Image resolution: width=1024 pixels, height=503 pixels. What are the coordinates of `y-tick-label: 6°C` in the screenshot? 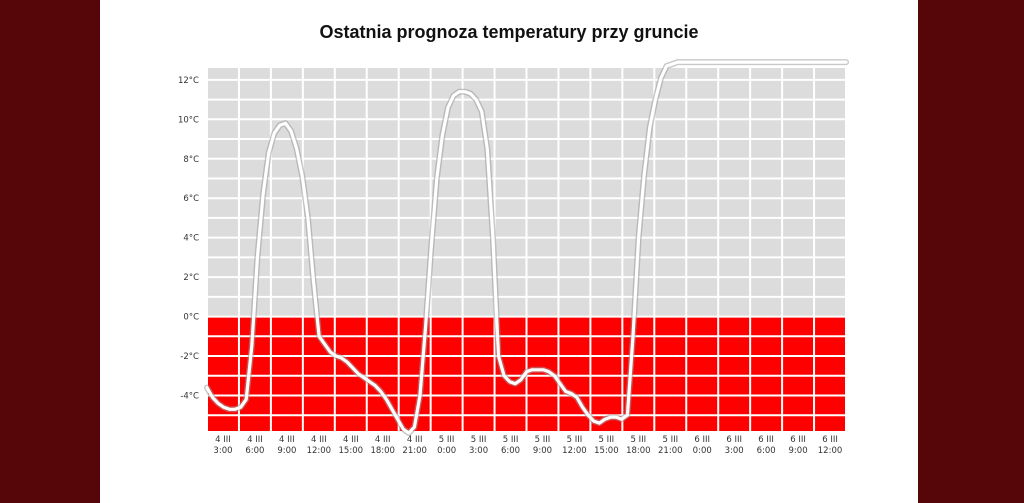 It's located at (191, 199).